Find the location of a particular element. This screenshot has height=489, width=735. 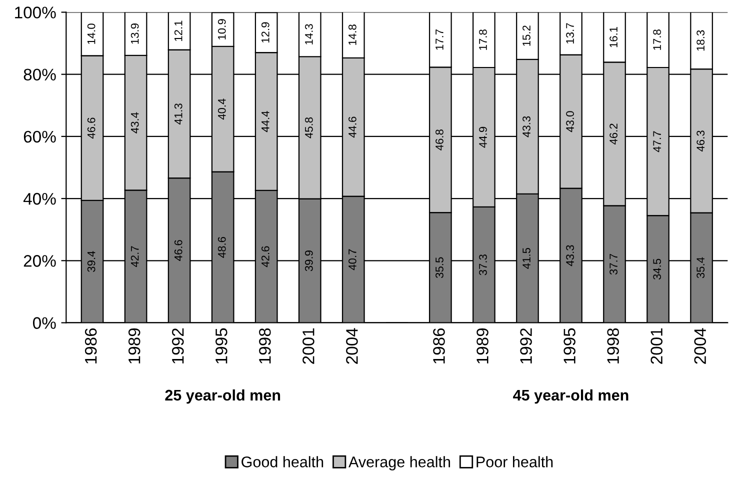

data-label: 42.6 is located at coordinates (265, 257).